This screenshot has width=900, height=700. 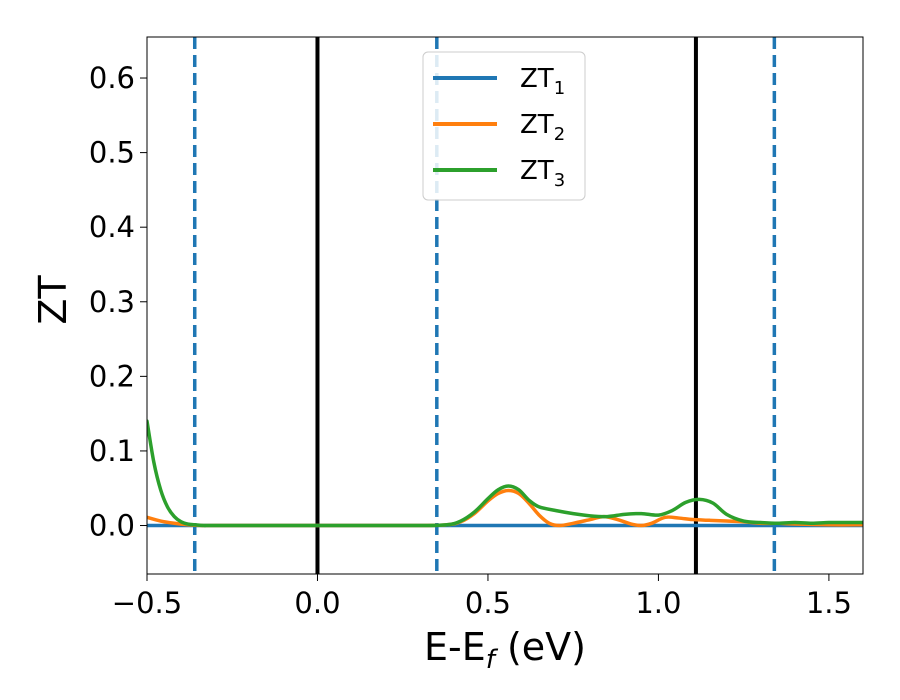 What do you see at coordinates (542, 127) in the screenshot?
I see `legend-label-zt2: ZT2` at bounding box center [542, 127].